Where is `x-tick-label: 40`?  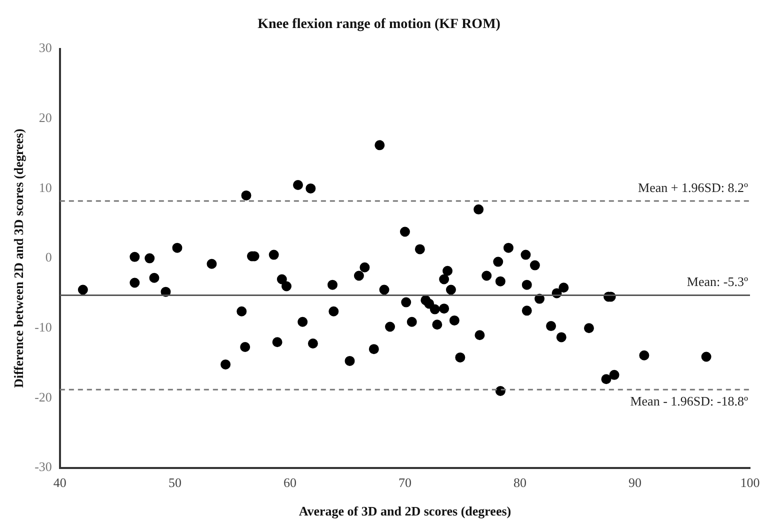 x-tick-label: 40 is located at coordinates (59, 482).